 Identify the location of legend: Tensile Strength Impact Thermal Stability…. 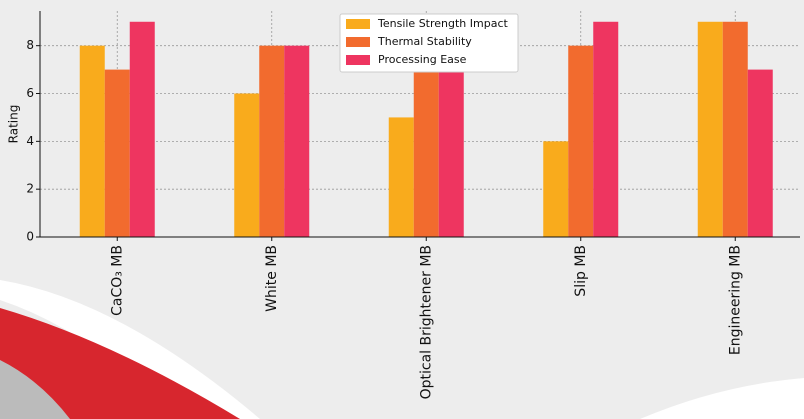
(429, 43).